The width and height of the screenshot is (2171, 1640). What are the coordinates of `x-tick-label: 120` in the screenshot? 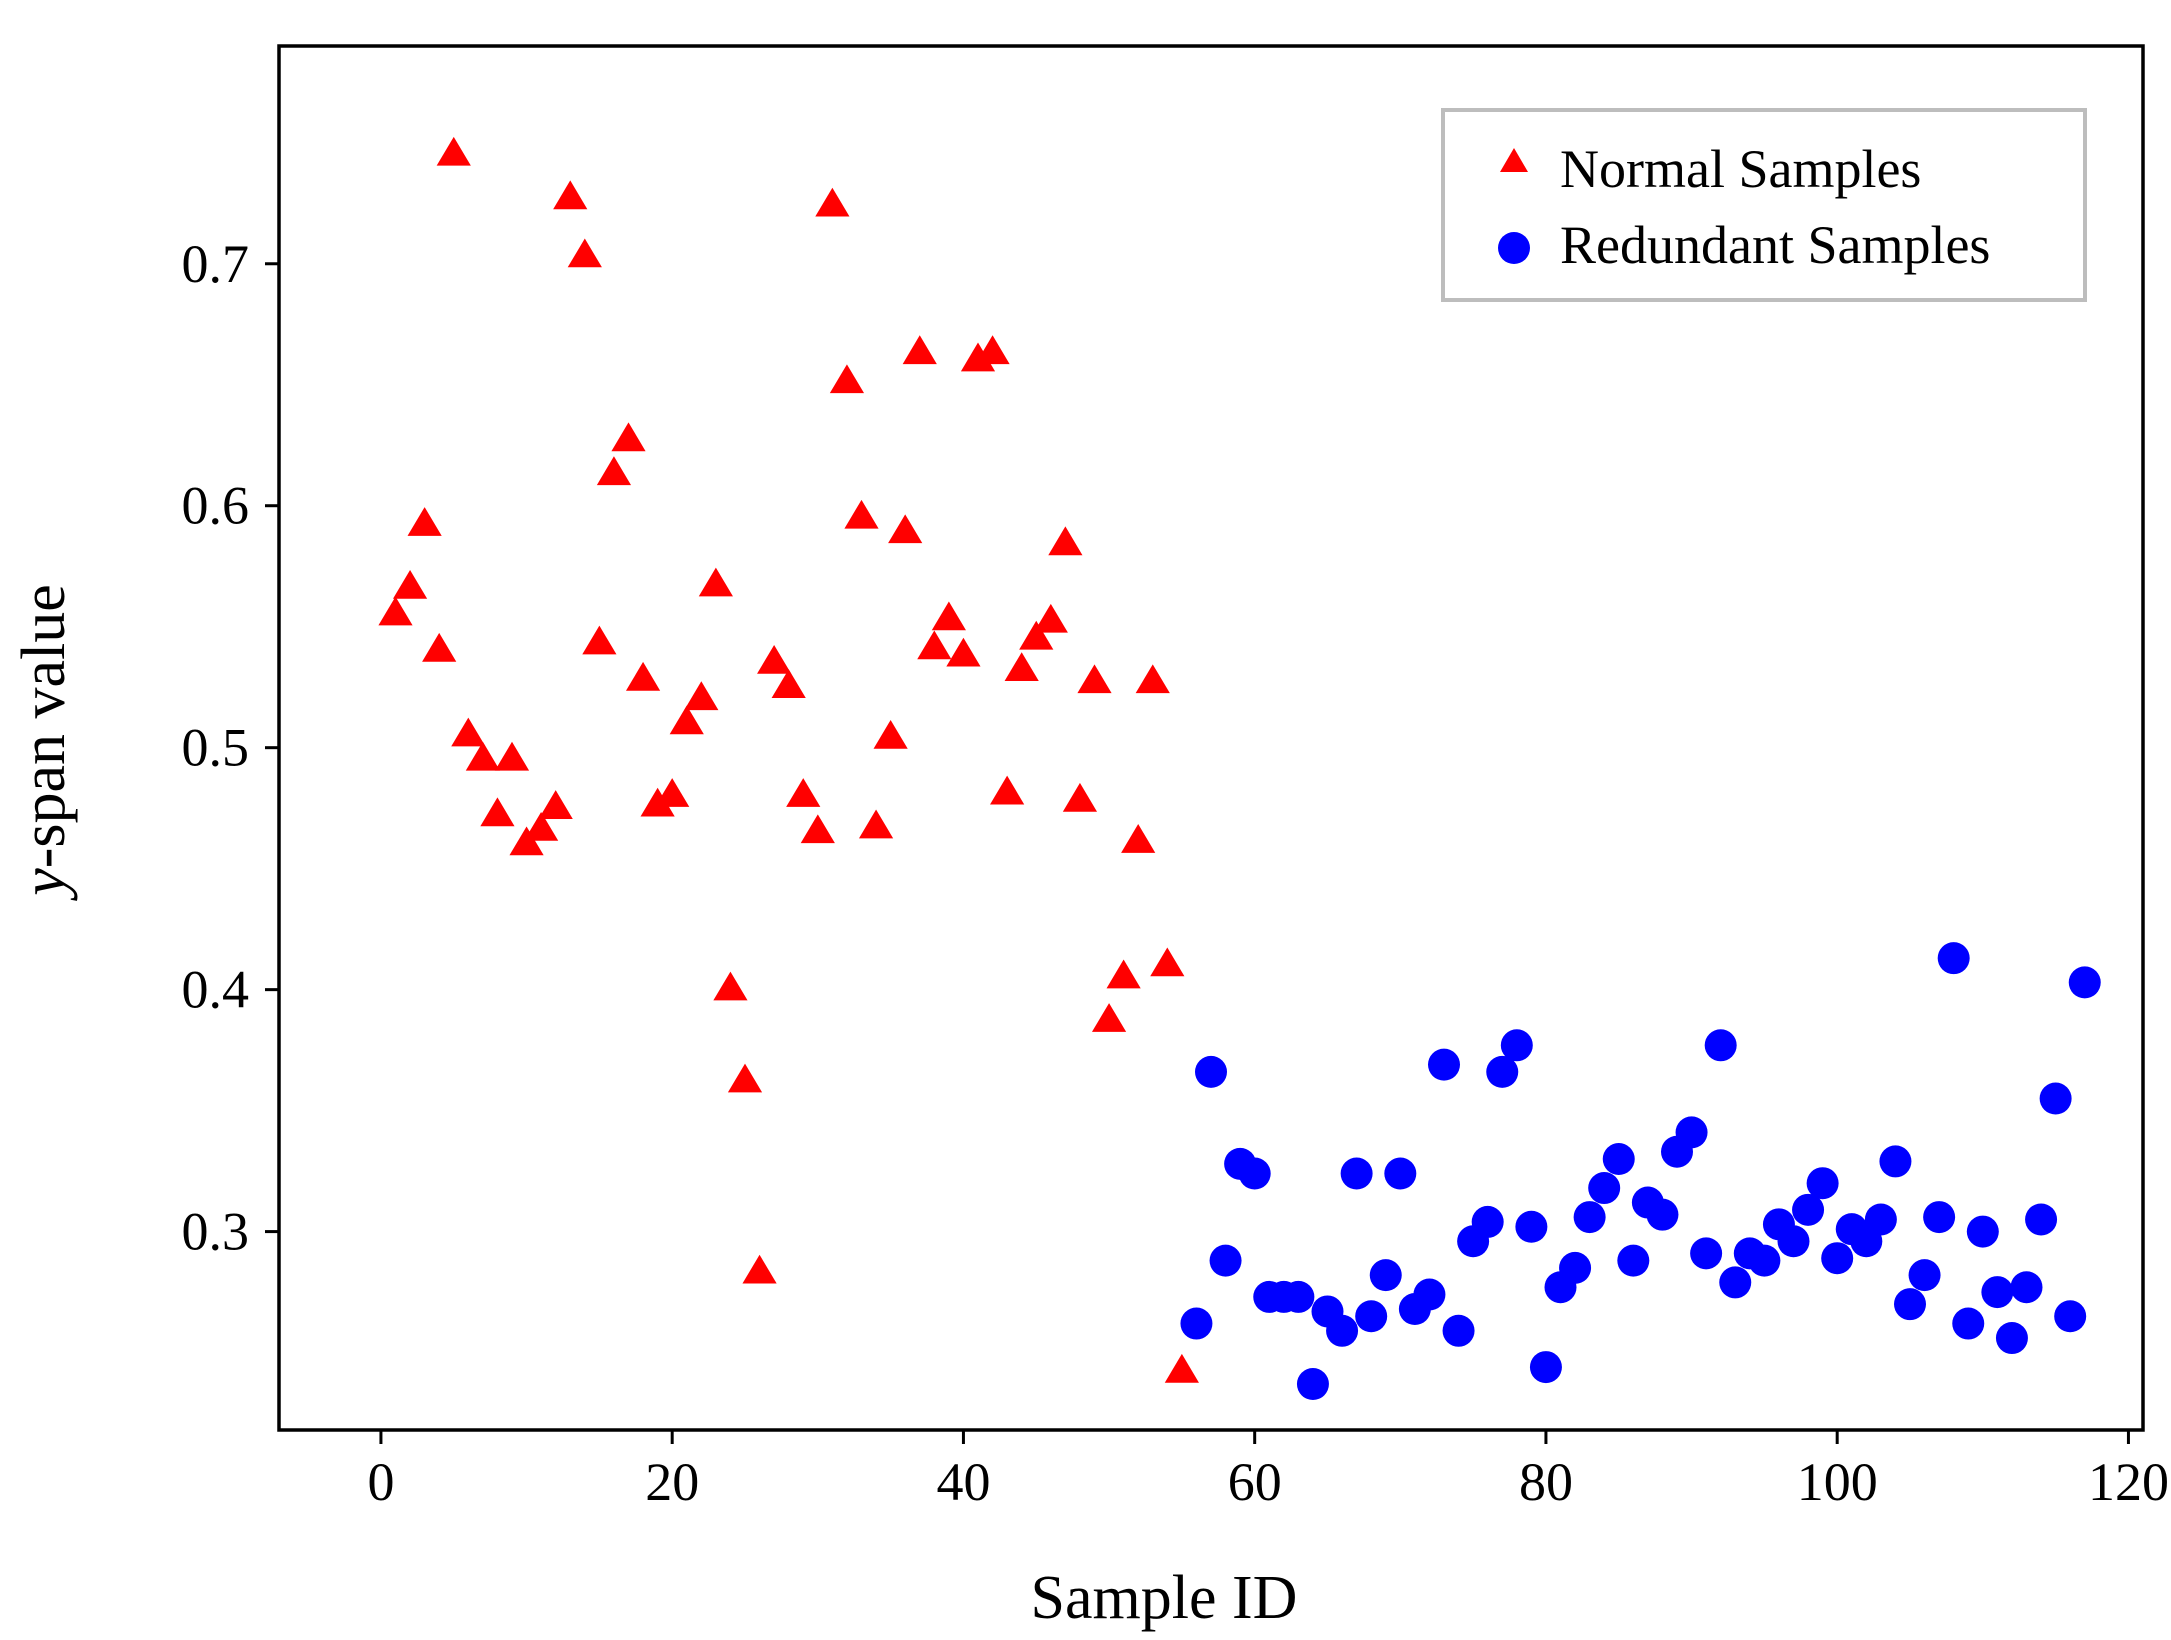 It's located at (2128, 1482).